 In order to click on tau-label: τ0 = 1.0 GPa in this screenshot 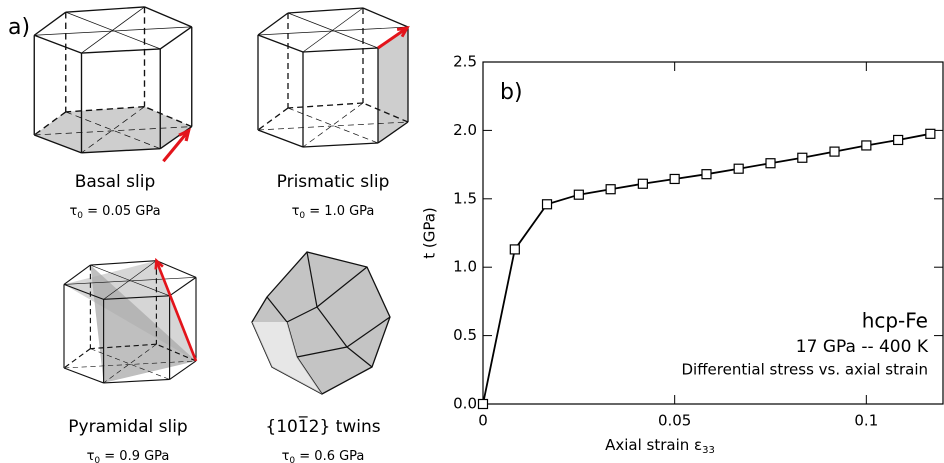, I will do `click(333, 212)`.